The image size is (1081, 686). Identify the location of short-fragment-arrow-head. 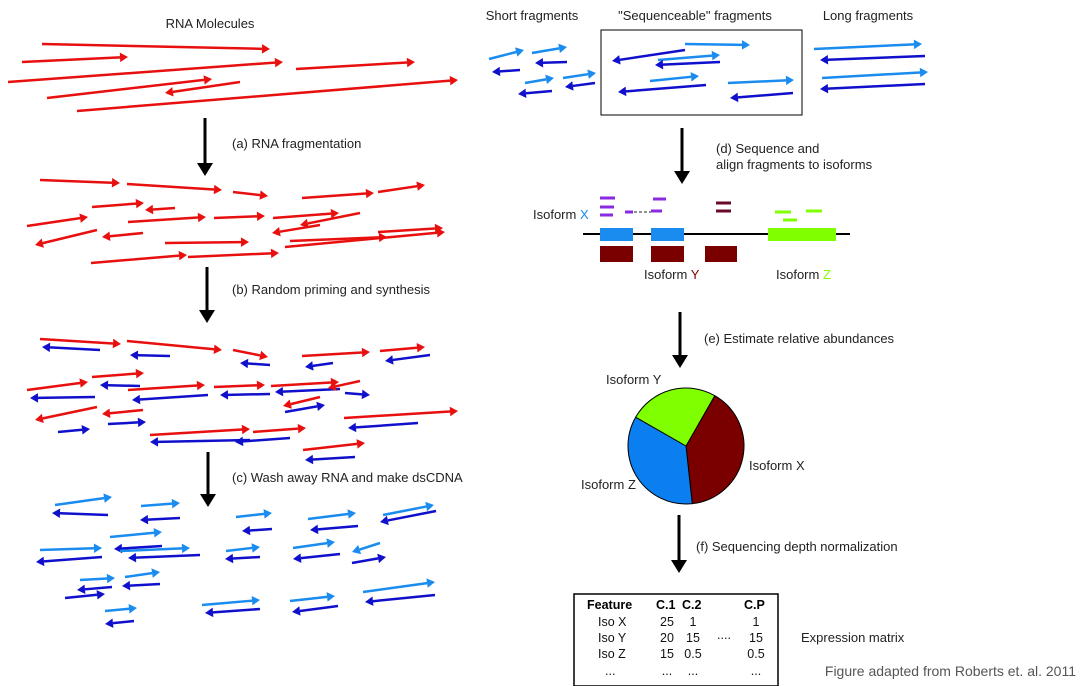
(562, 48).